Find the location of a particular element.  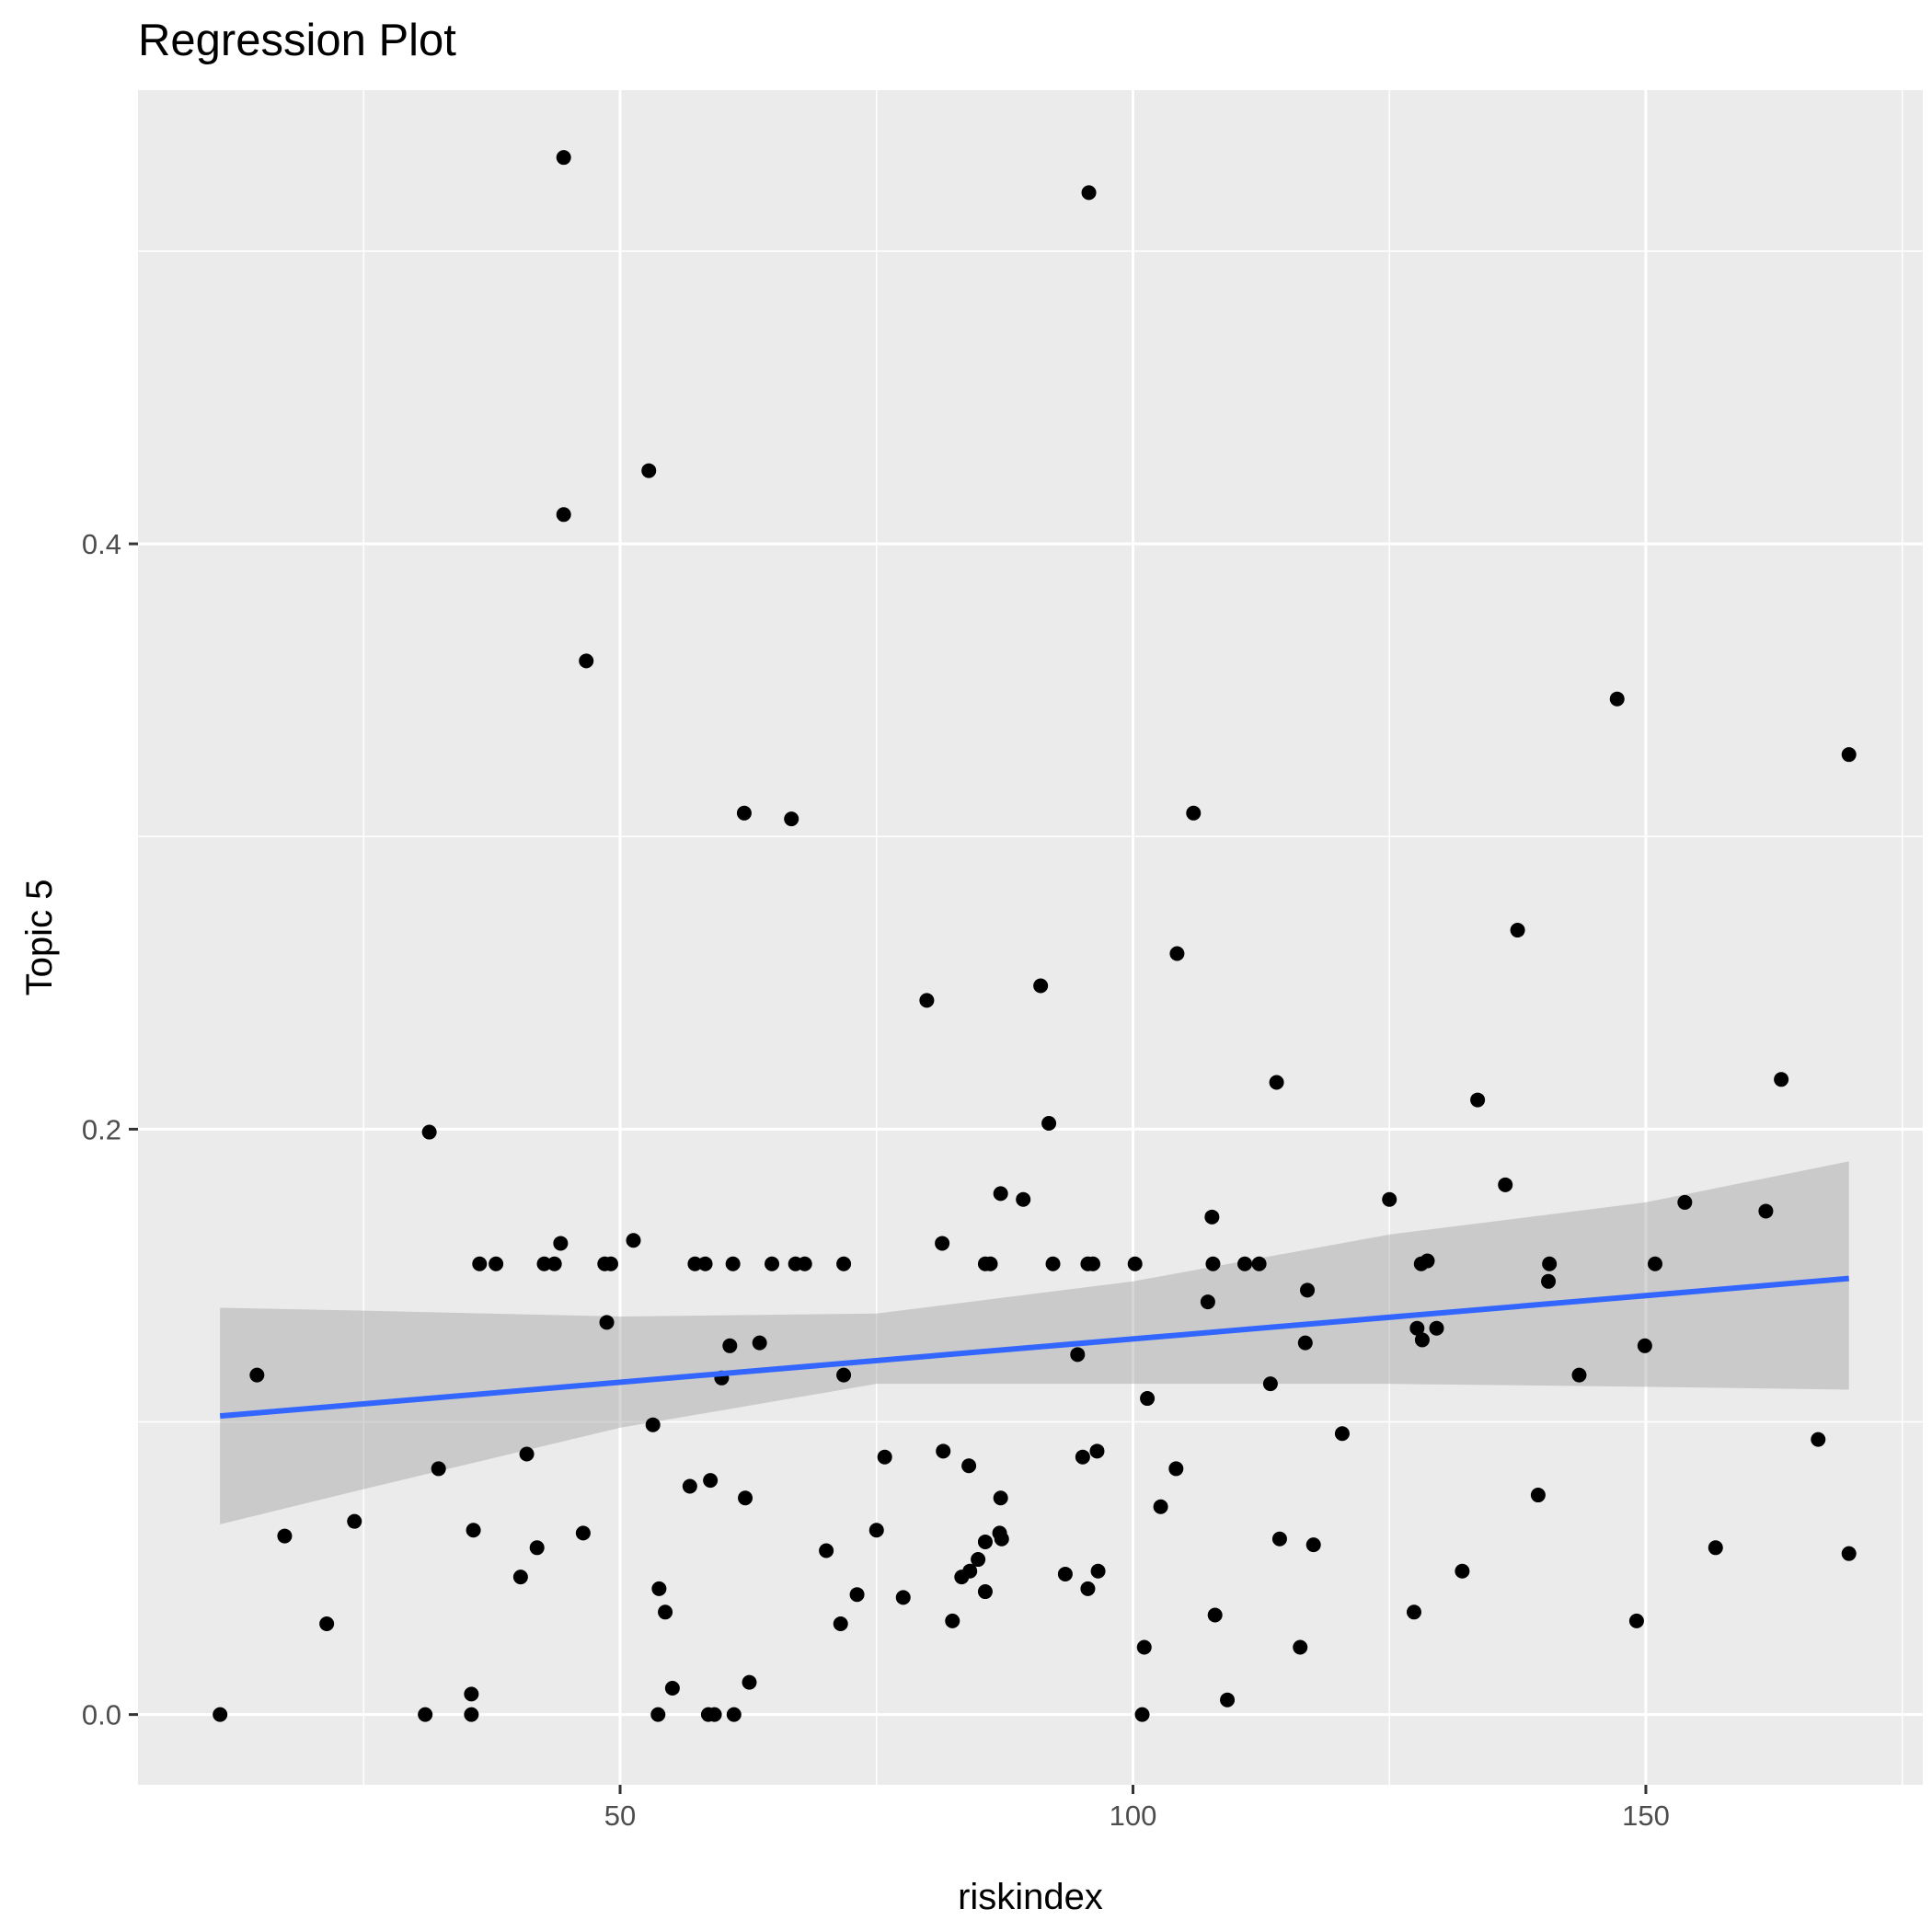

y-tick-label: 0.0 is located at coordinates (101, 1715).